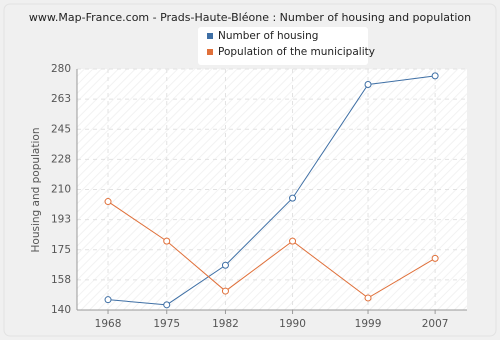  Describe the element at coordinates (61, 159) in the screenshot. I see `y-tick-label: 228` at that location.